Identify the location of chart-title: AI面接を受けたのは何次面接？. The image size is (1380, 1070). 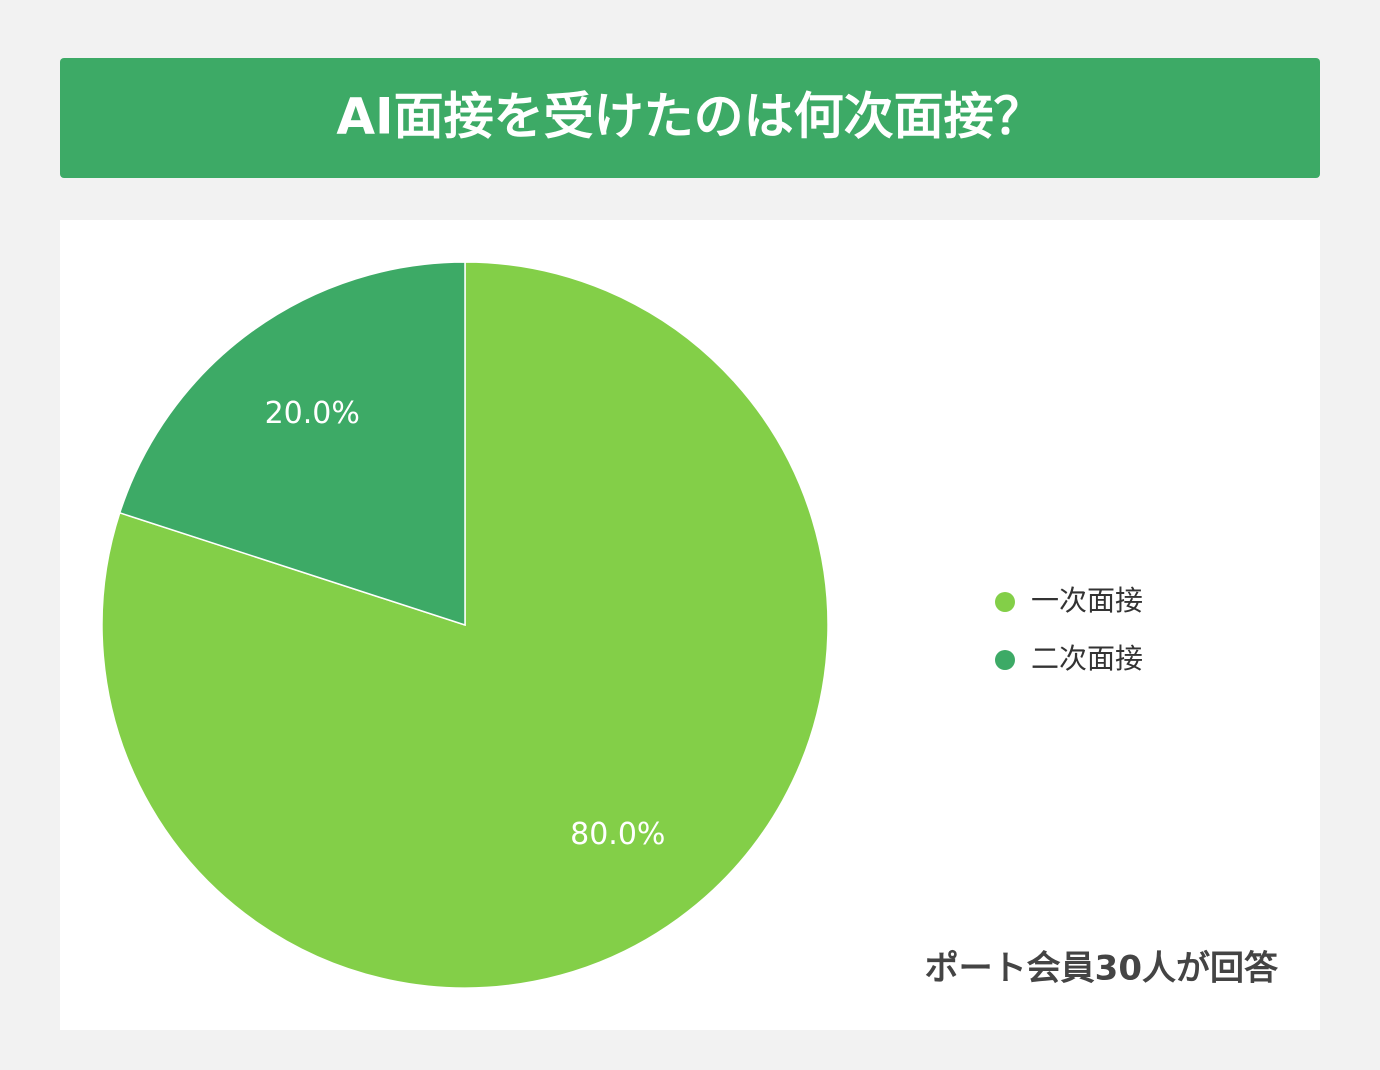
(689, 117).